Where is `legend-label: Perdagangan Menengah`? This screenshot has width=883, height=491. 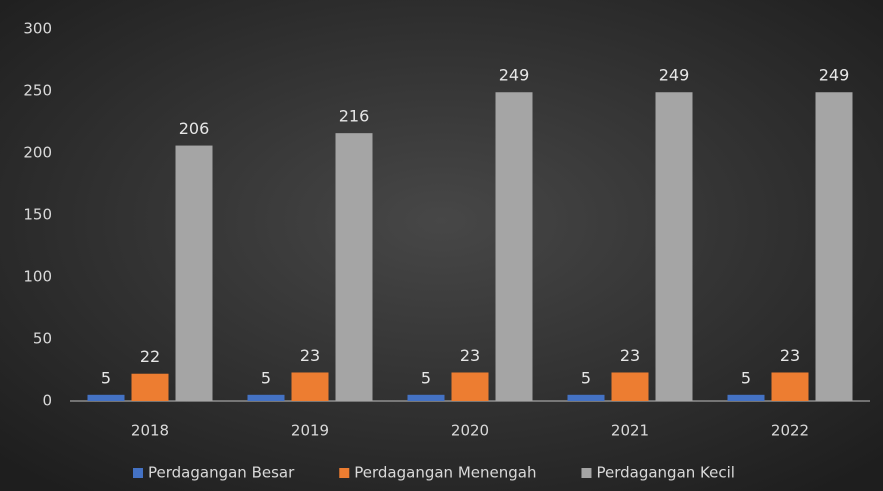 legend-label: Perdagangan Menengah is located at coordinates (445, 473).